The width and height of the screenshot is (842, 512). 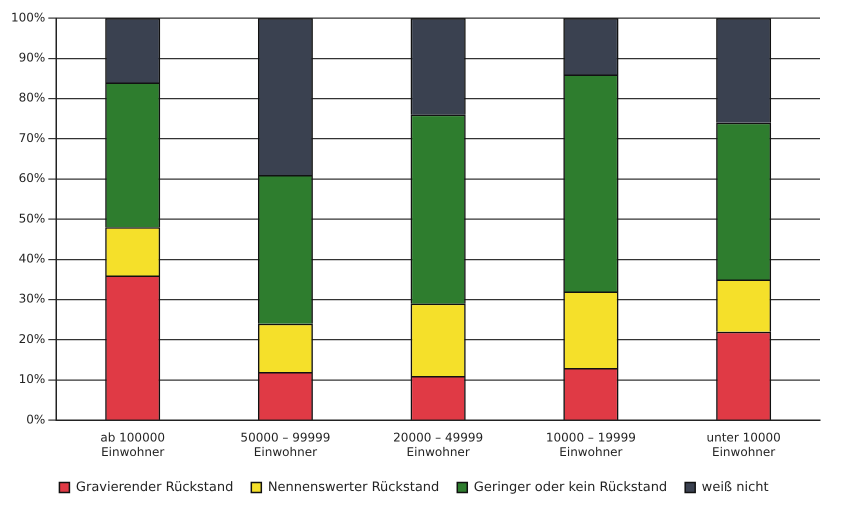 What do you see at coordinates (132, 444) in the screenshot?
I see `x-tick-label: ab 100000 Einwohner` at bounding box center [132, 444].